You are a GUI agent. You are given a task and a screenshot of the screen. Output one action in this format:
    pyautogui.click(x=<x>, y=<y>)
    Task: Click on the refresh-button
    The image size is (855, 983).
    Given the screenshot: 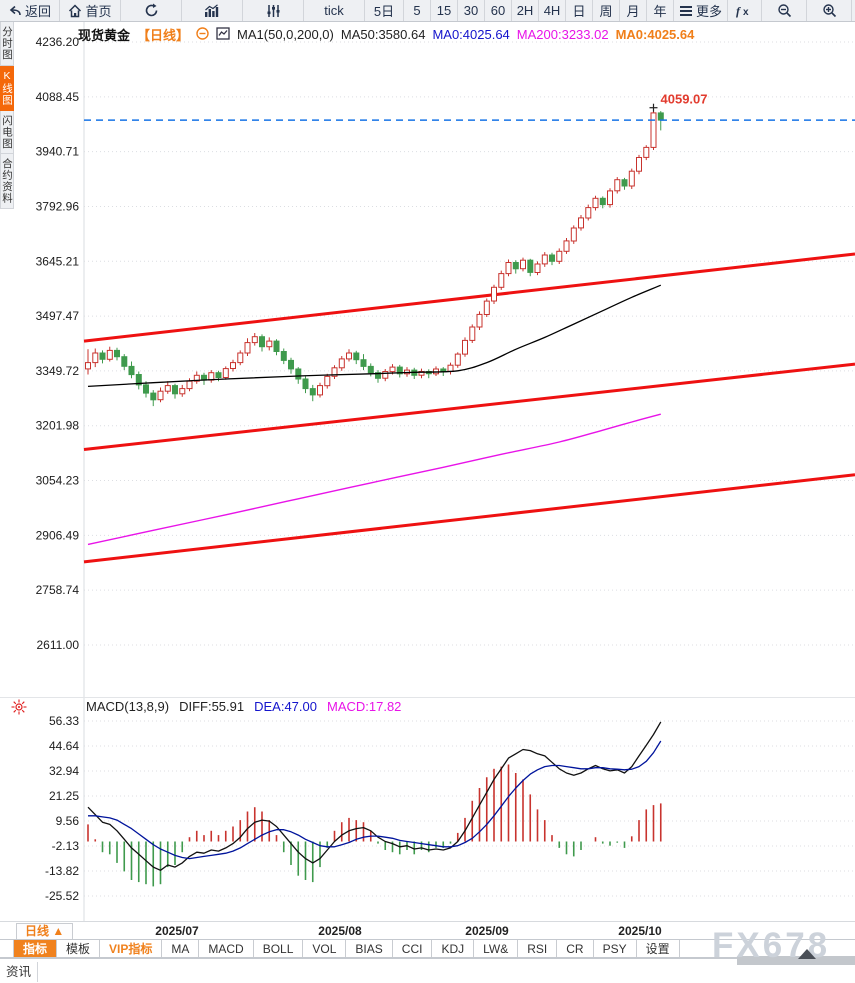 What is the action you would take?
    pyautogui.click(x=151, y=10)
    